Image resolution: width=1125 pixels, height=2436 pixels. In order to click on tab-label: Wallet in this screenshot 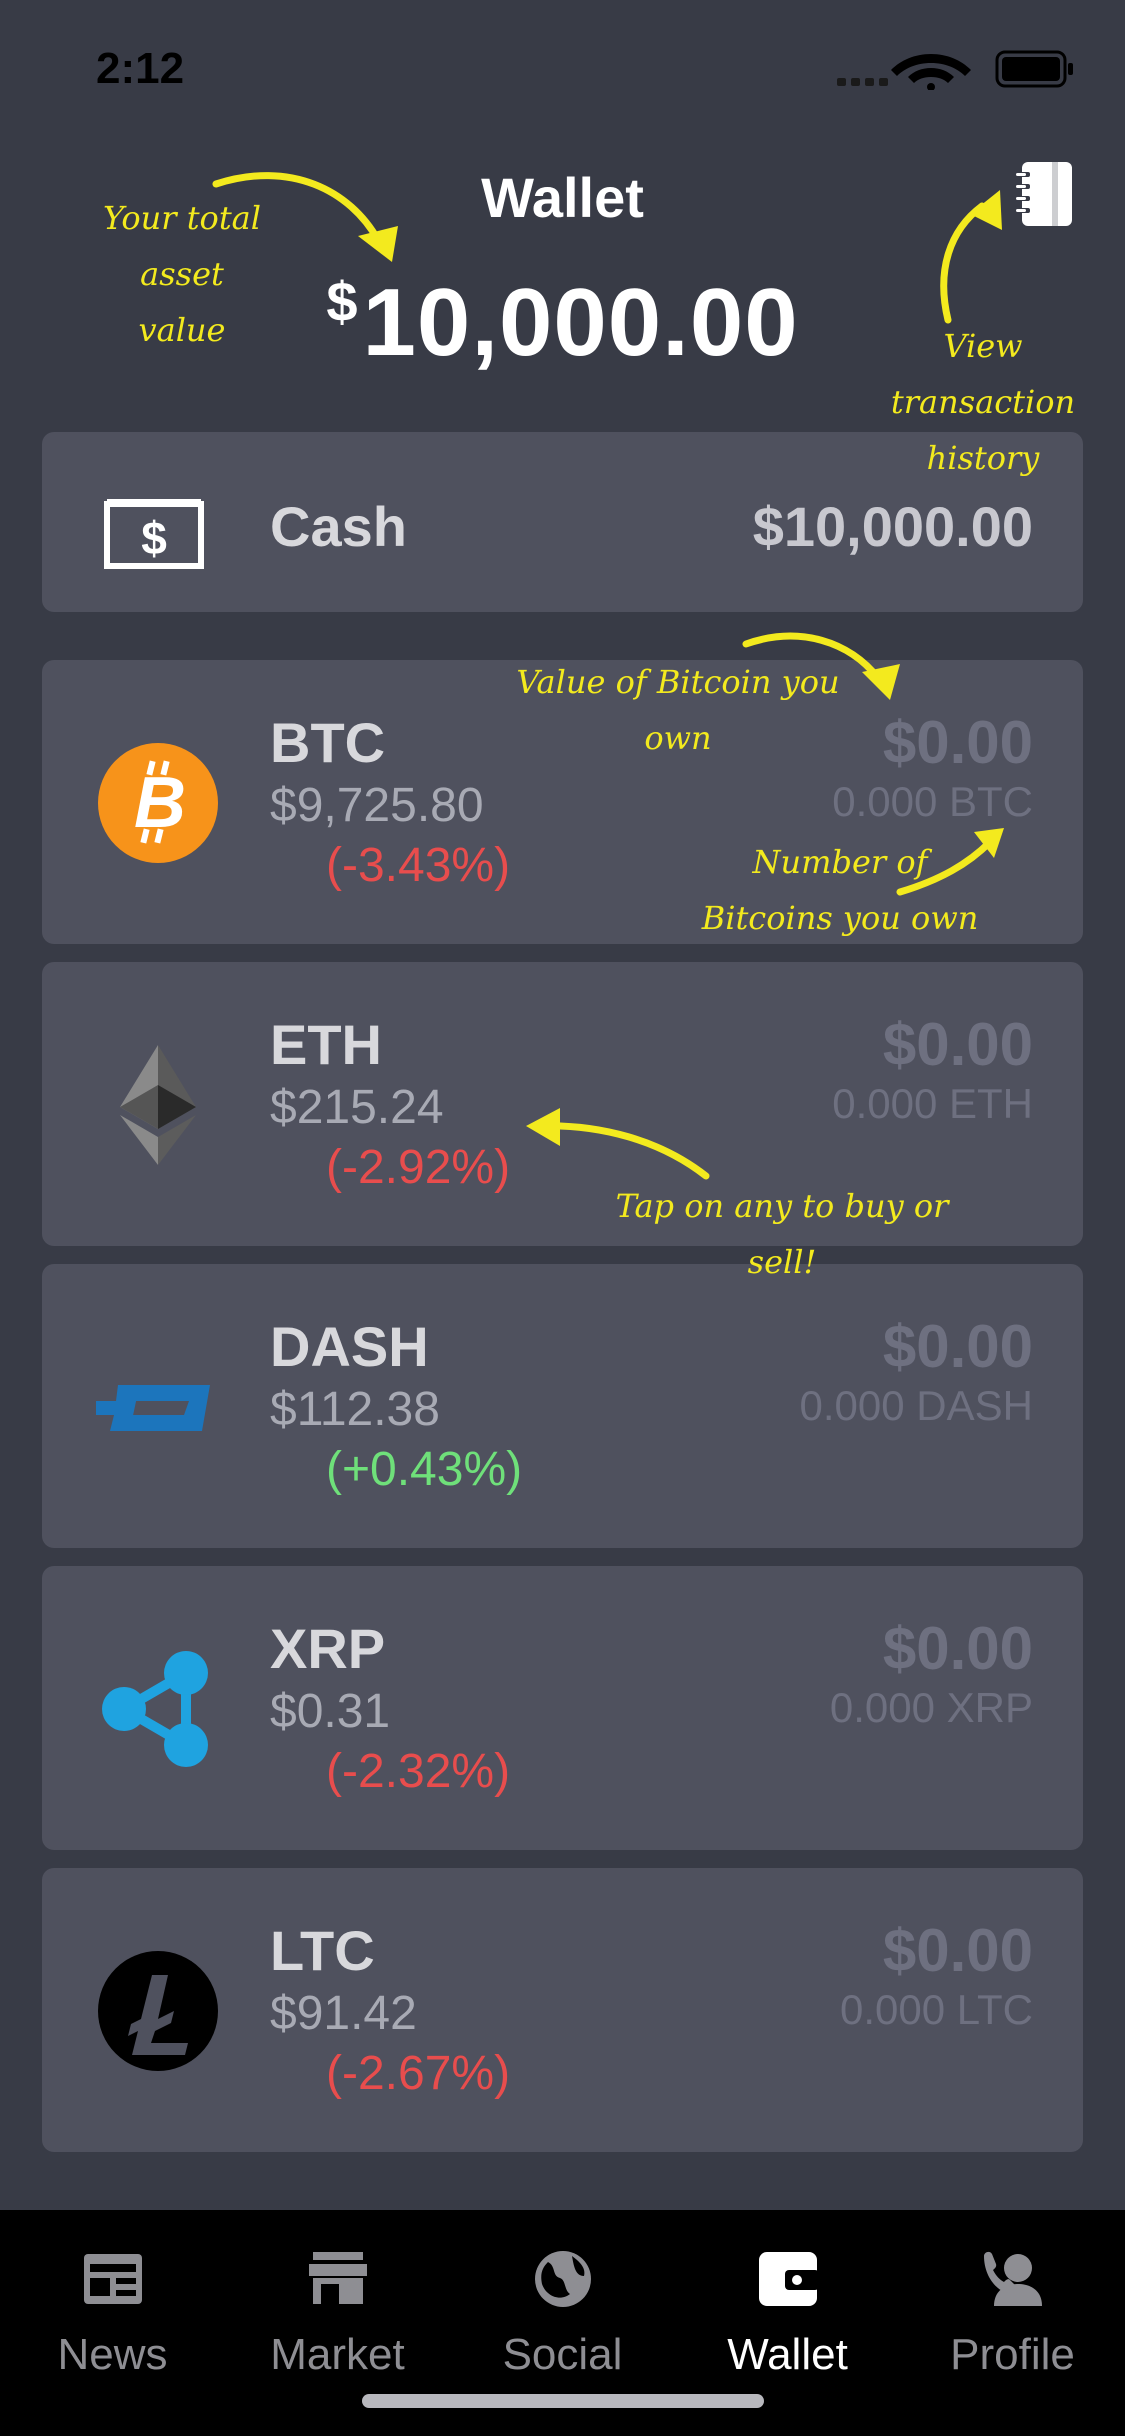, I will do `click(787, 2354)`.